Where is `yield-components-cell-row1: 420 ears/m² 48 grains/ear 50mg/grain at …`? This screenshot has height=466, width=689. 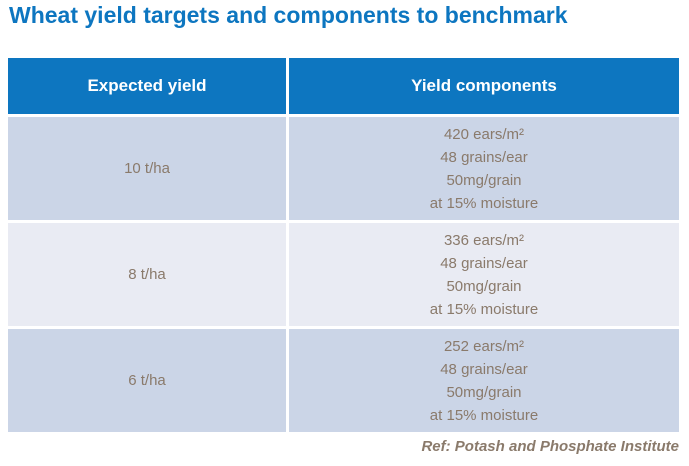
yield-components-cell-row1: 420 ears/m² 48 grains/ear 50mg/grain at … is located at coordinates (484, 168).